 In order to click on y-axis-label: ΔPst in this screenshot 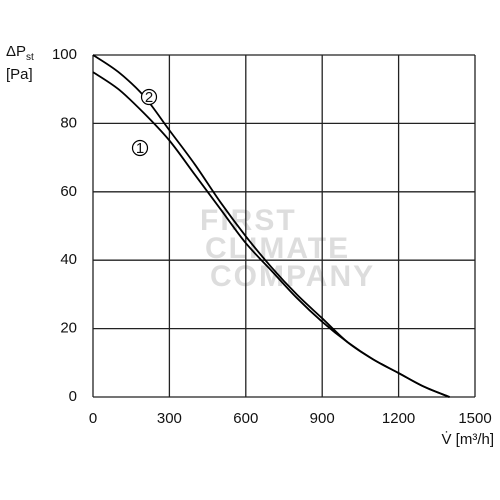, I will do `click(20, 53)`.